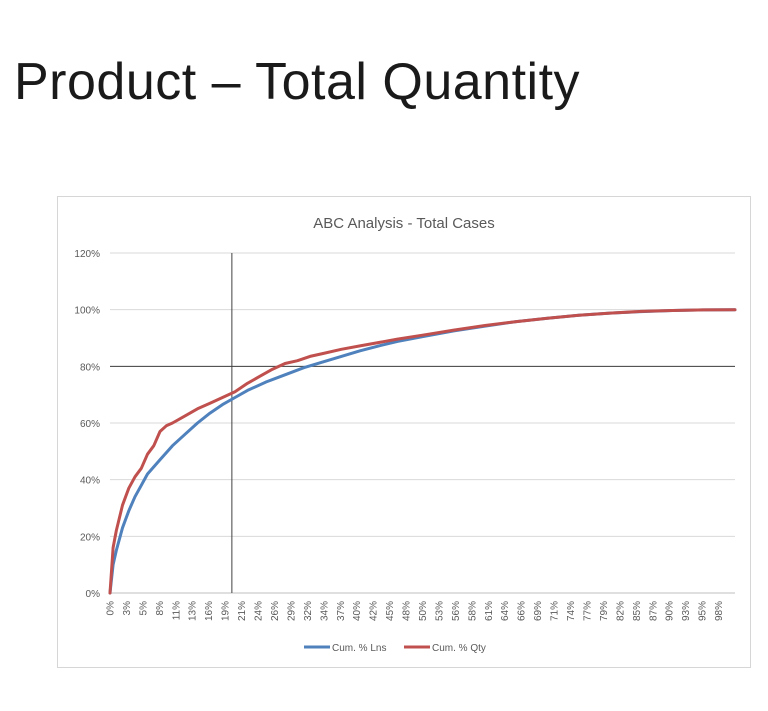  Describe the element at coordinates (571, 611) in the screenshot. I see `x-tick-label: 74%` at that location.